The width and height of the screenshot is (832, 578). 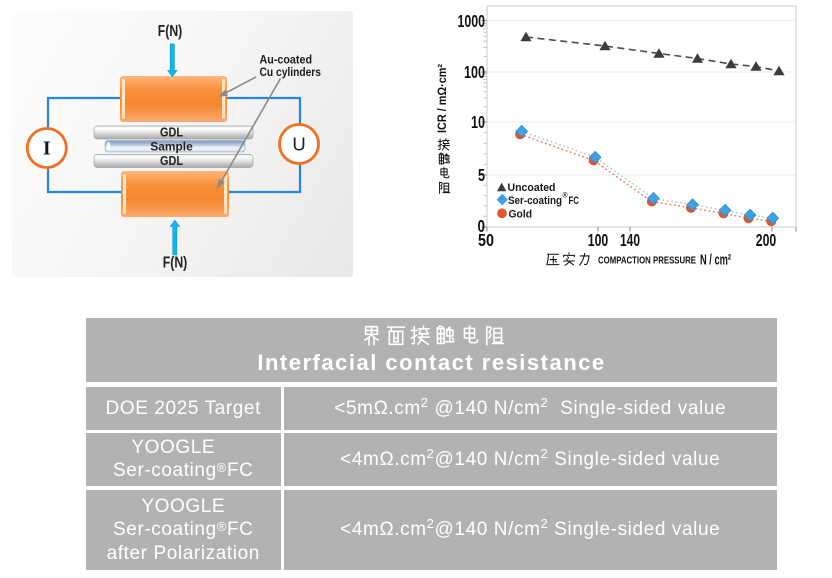 I want to click on svg-text: U, so click(x=298, y=144).